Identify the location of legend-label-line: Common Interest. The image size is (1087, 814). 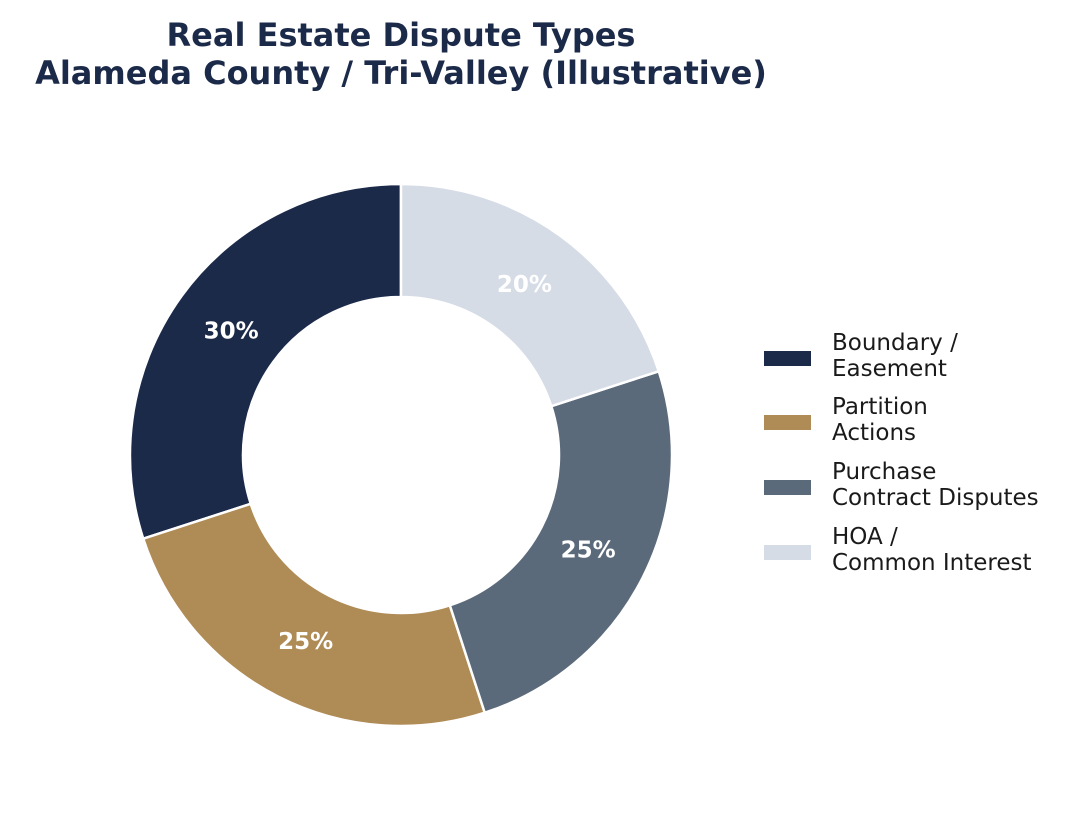
(932, 563).